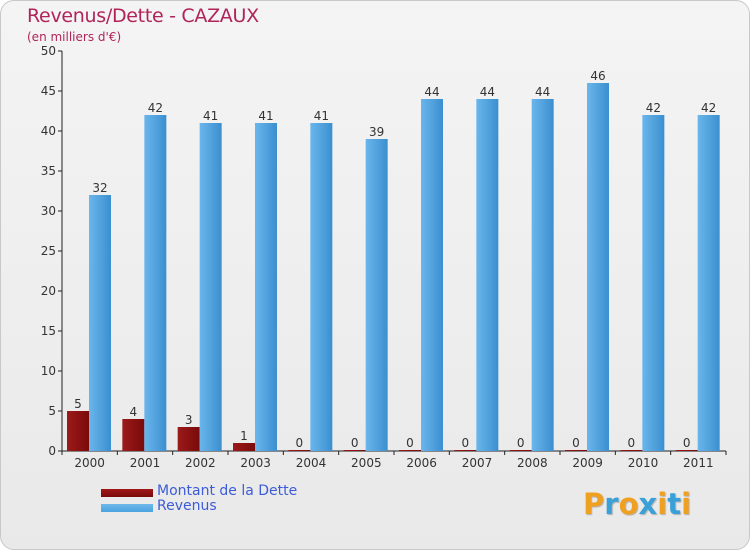  I want to click on legend-label-dette: Montant de la Dette, so click(227, 491).